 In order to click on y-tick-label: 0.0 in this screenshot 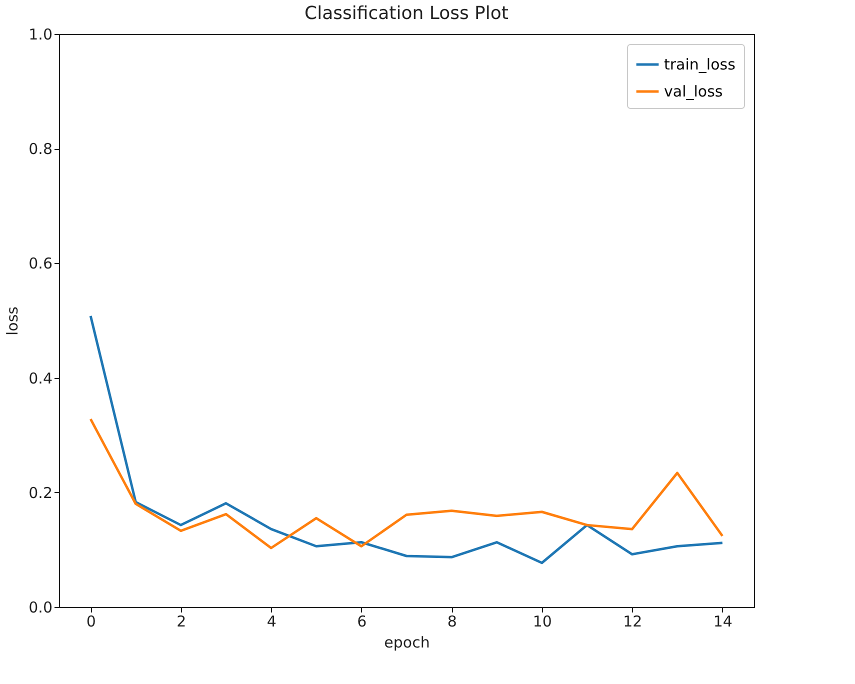, I will do `click(40, 607)`.